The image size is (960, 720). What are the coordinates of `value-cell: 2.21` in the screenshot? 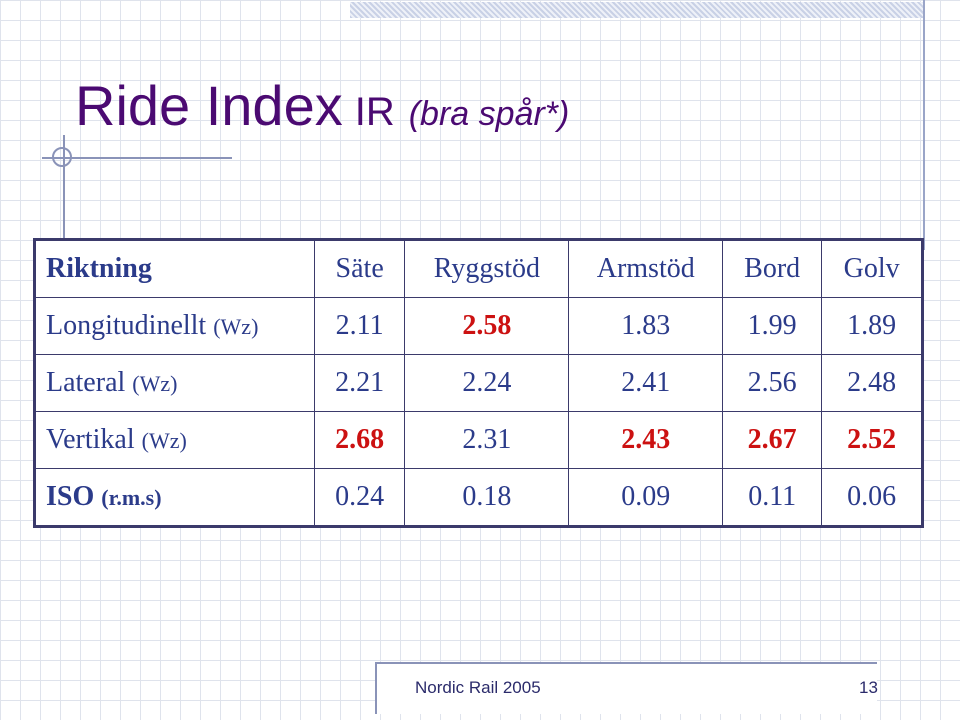 It's located at (359, 383).